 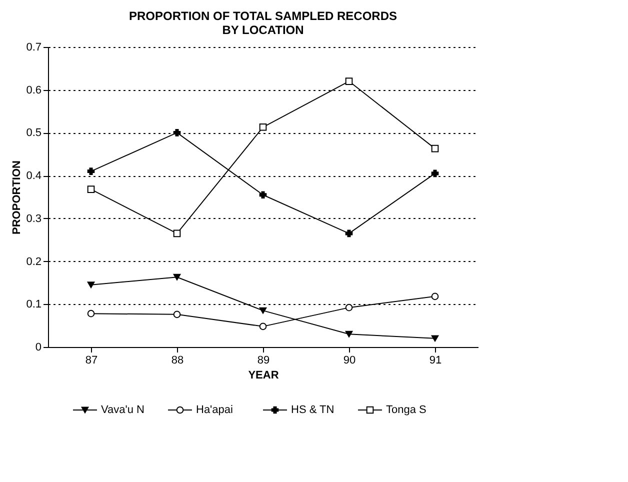 I want to click on y-tick-label: 0.6, so click(x=34, y=90).